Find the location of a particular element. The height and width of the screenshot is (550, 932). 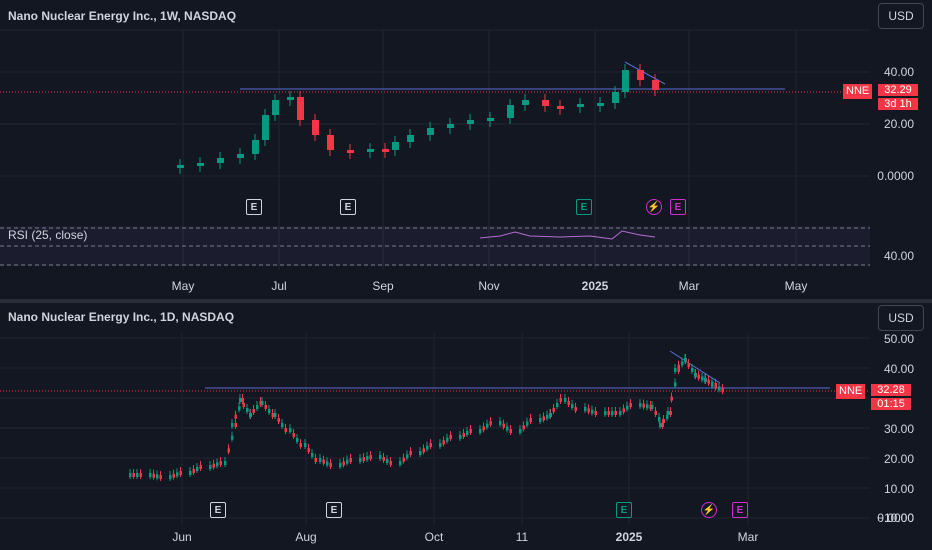

y-tick-label: 40.00 is located at coordinates (898, 72).